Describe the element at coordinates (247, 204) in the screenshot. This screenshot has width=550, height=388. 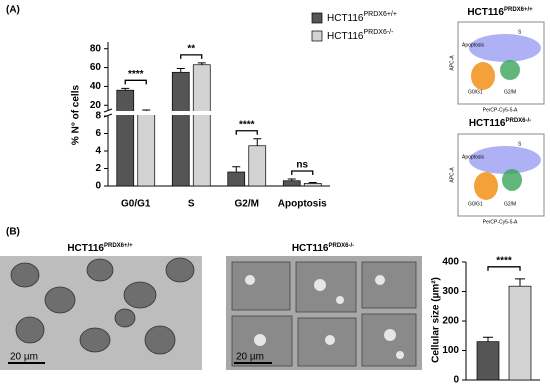
I see `x-tick-label: G2/M` at that location.